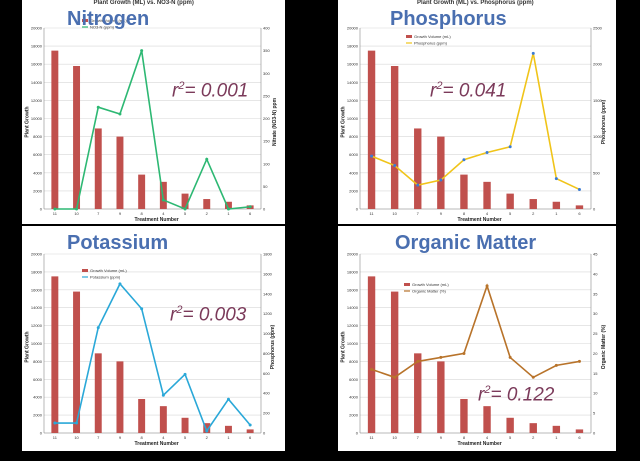 The width and height of the screenshot is (640, 461). I want to click on y2-tick-label: 100, so click(266, 163).